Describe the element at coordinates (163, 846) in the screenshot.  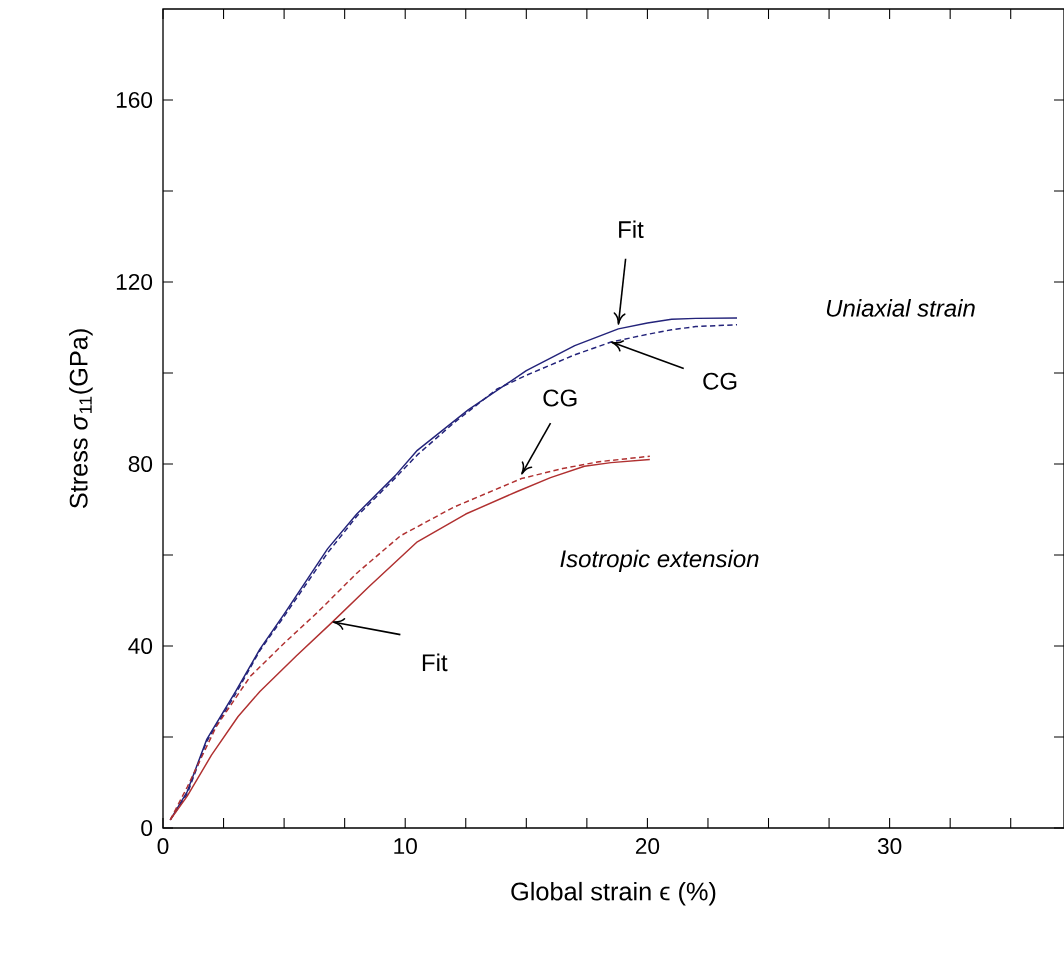
I see `x-tick-label: 0` at that location.